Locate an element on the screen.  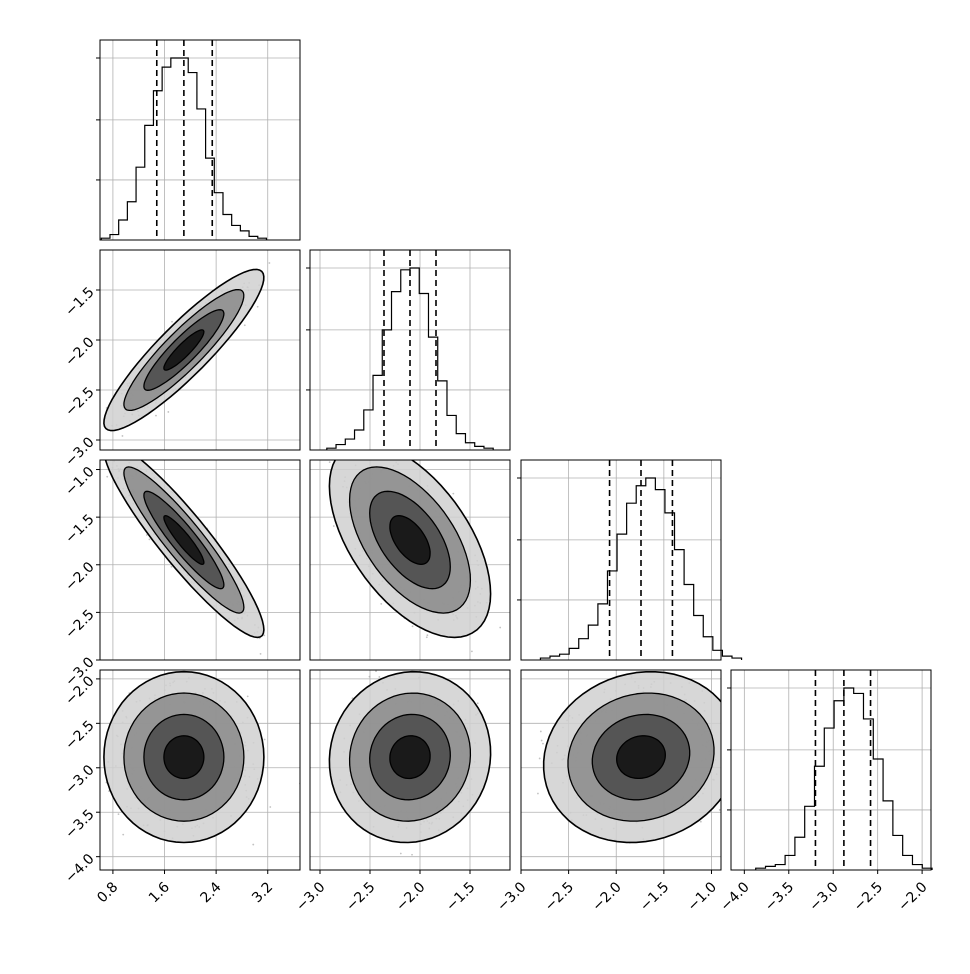
x-tick-label: −2.5 is located at coordinates (868, 896).